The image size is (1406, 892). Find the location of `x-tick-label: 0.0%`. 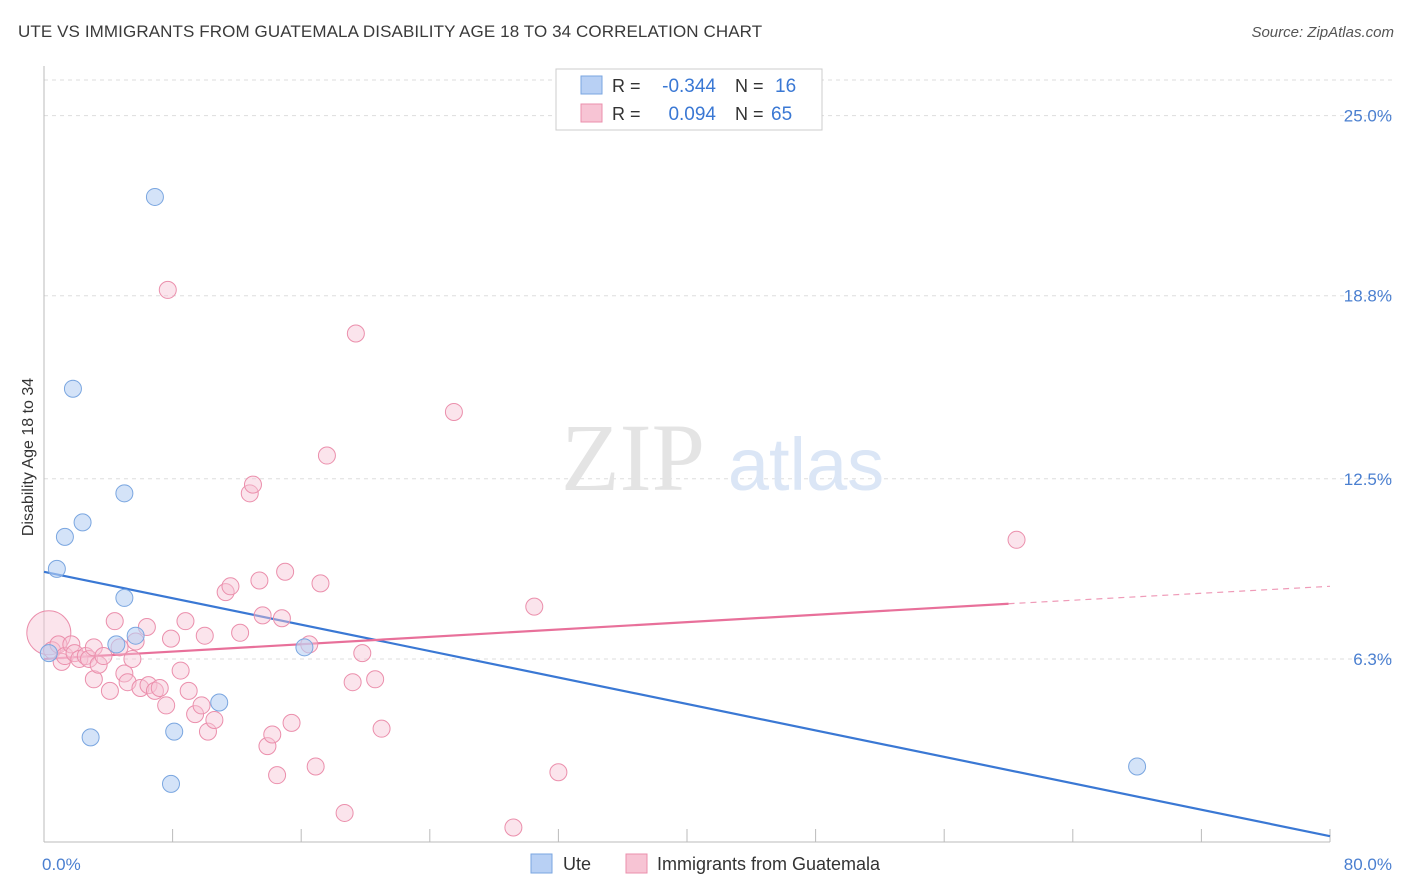

x-tick-label: 0.0% is located at coordinates (61, 864).